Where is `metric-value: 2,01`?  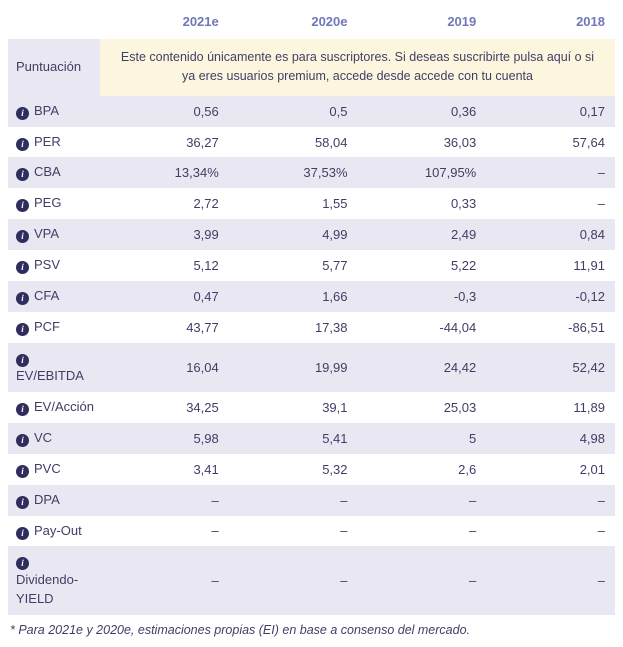
metric-value: 2,01 is located at coordinates (592, 469).